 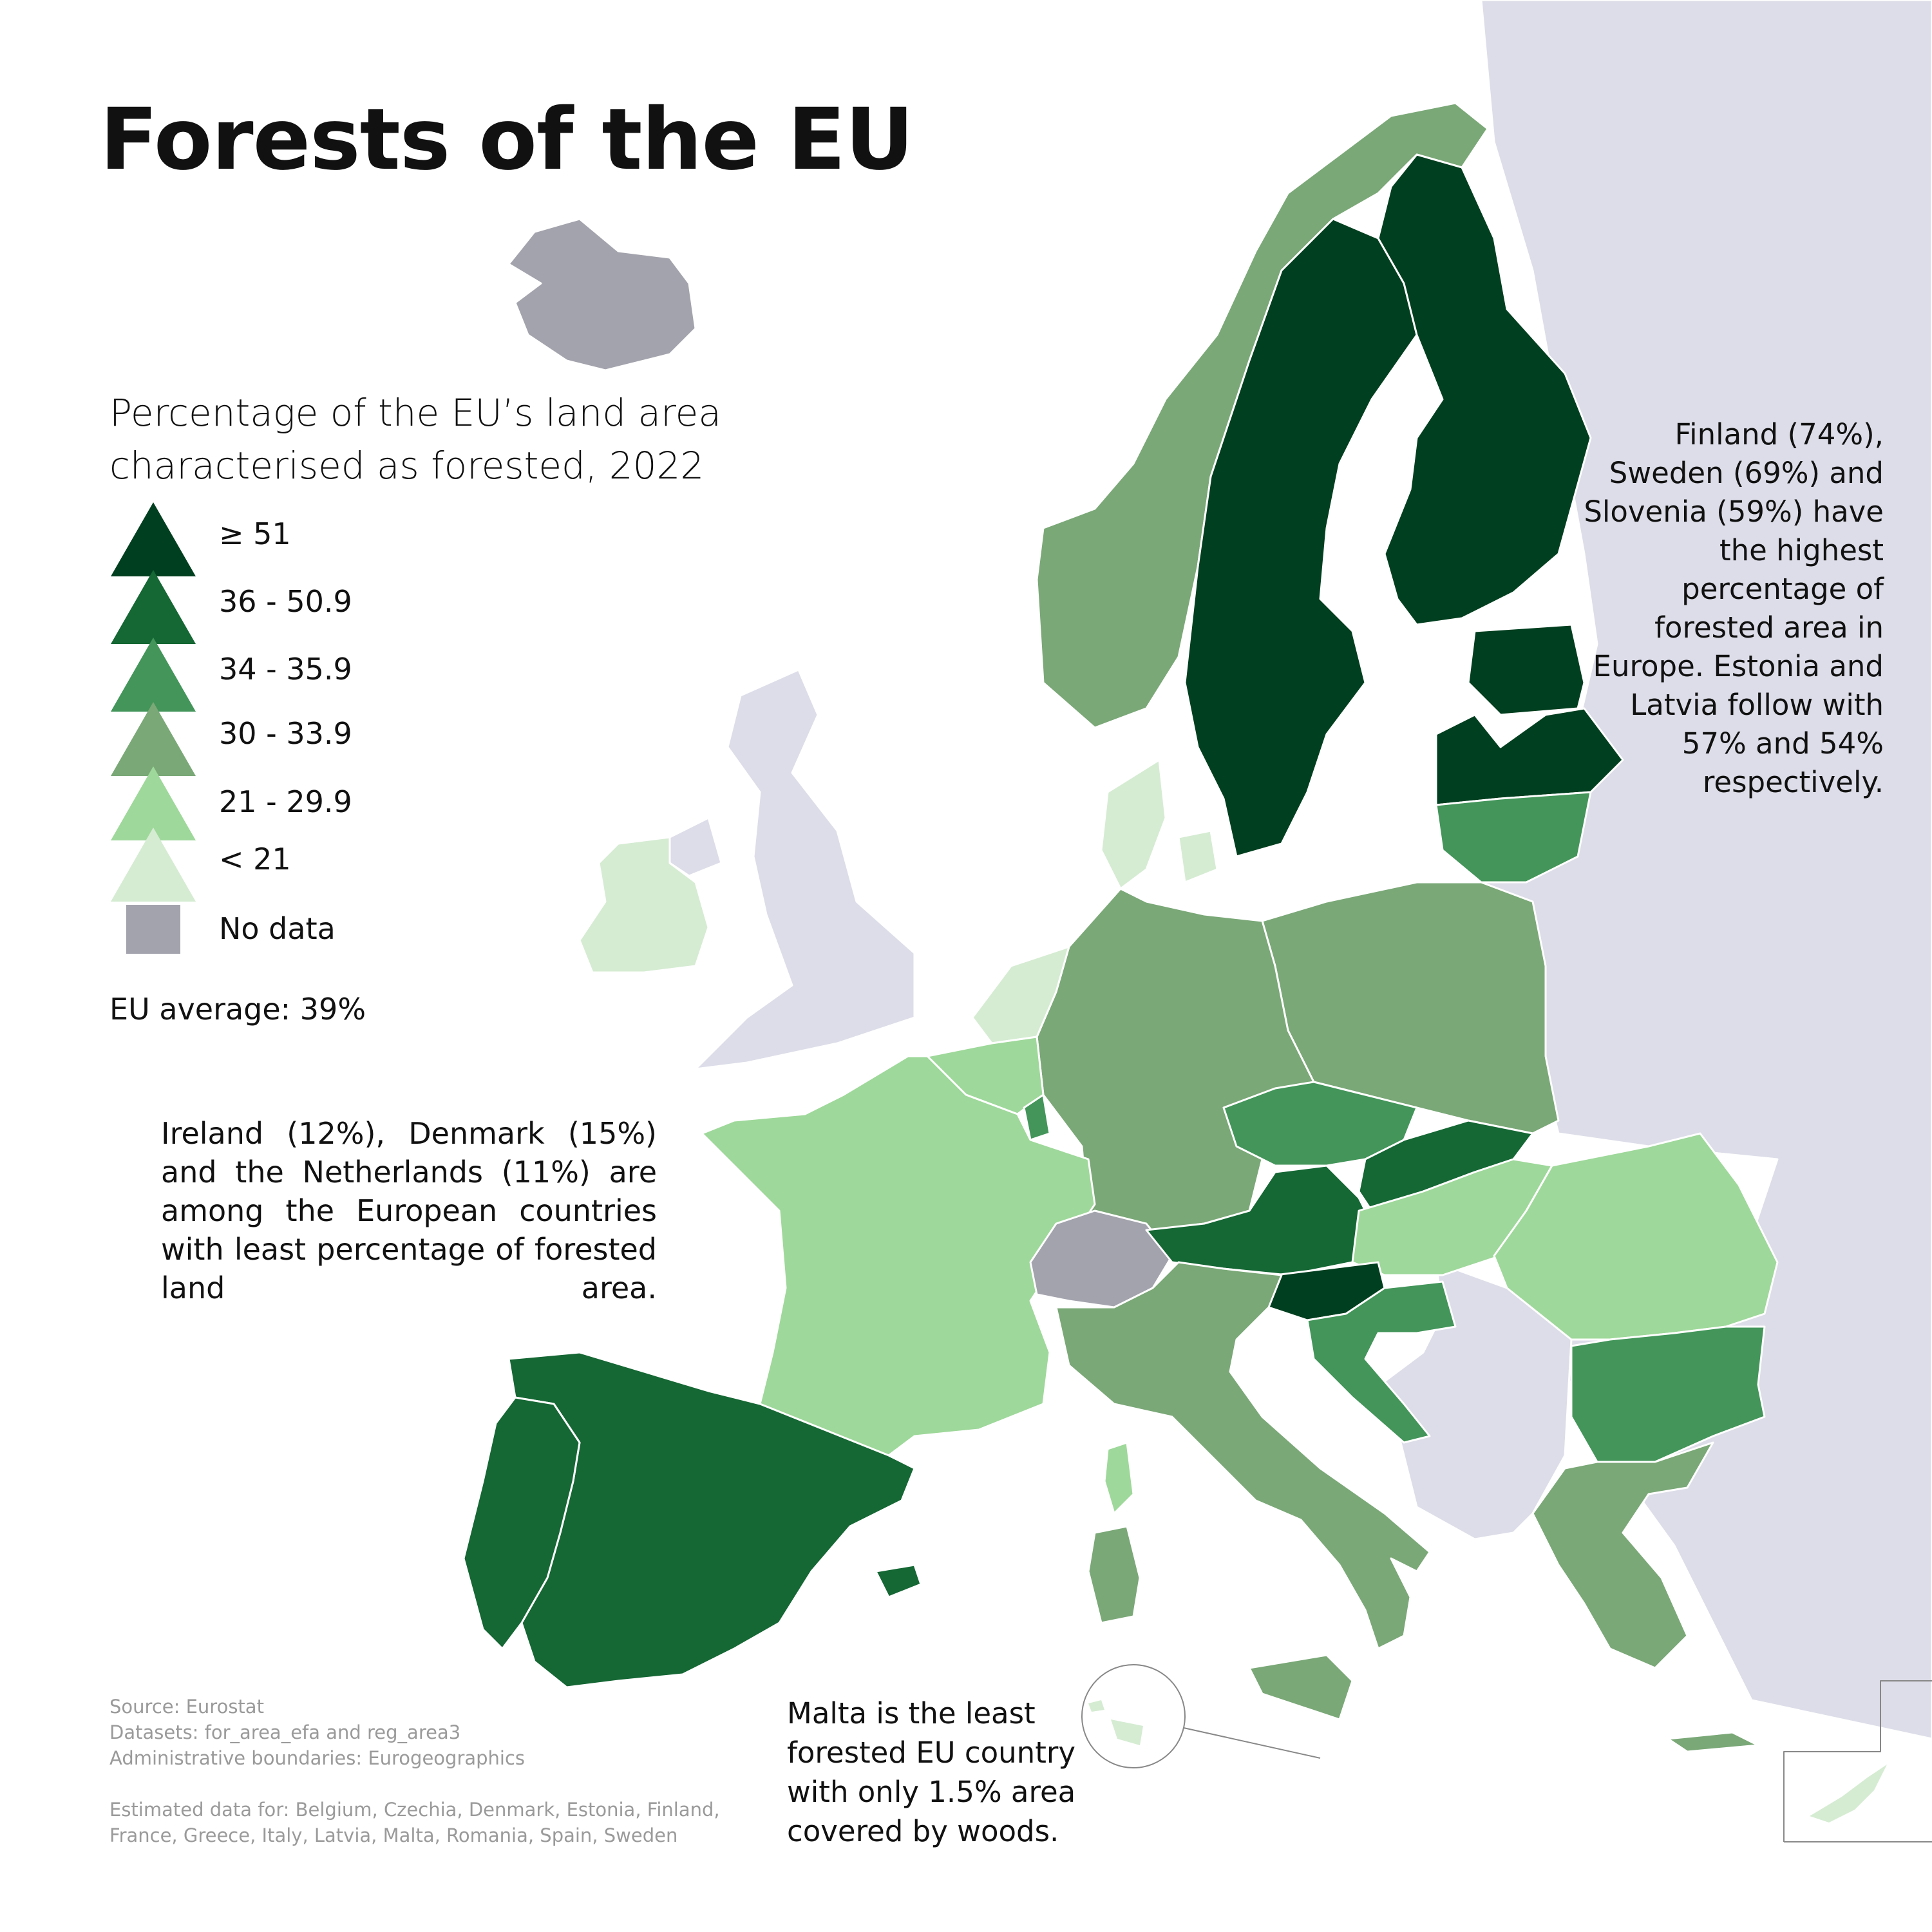 What do you see at coordinates (644, 905) in the screenshot?
I see `ireland` at bounding box center [644, 905].